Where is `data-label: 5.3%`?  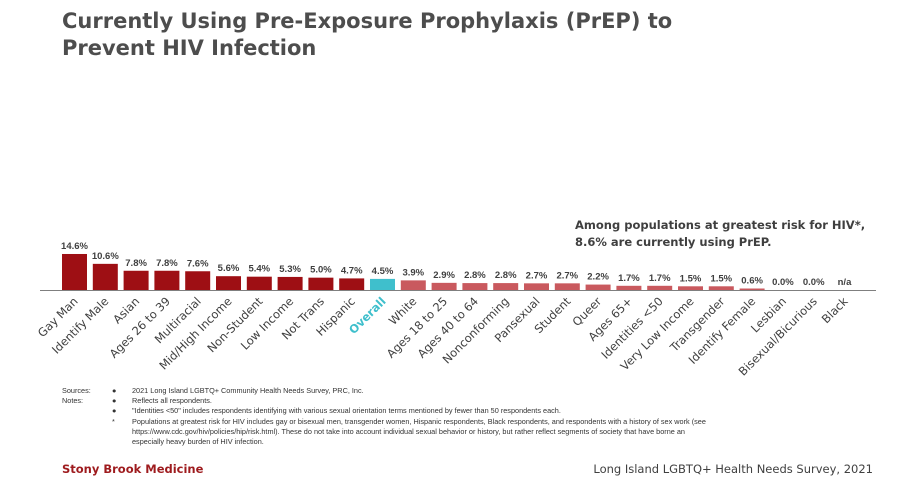 data-label: 5.3% is located at coordinates (290, 269).